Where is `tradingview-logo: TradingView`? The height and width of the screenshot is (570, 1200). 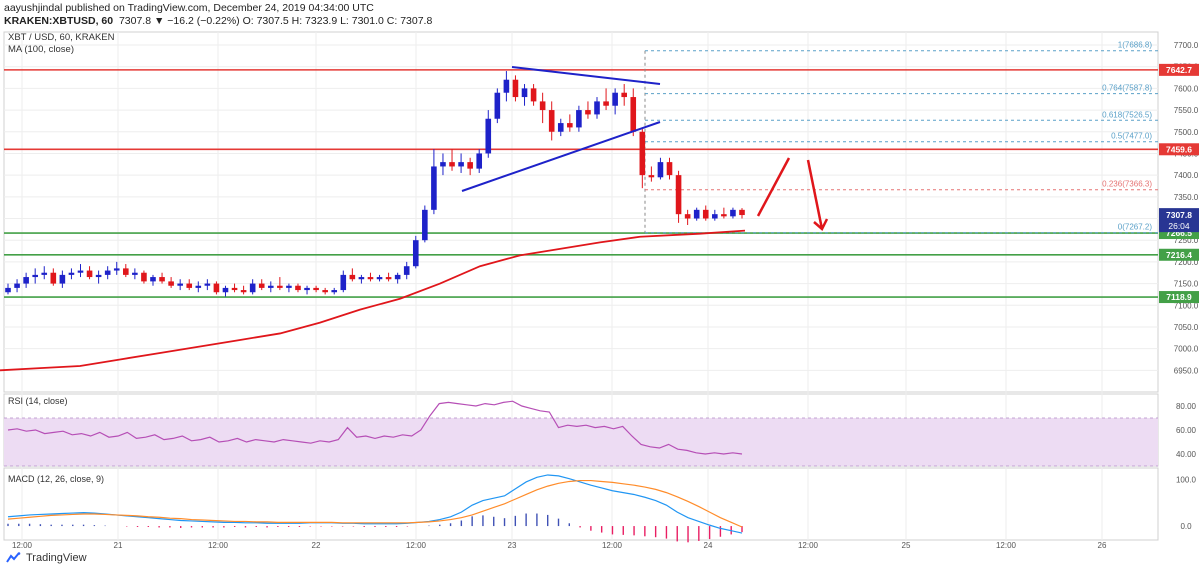 tradingview-logo: TradingView is located at coordinates (46, 558).